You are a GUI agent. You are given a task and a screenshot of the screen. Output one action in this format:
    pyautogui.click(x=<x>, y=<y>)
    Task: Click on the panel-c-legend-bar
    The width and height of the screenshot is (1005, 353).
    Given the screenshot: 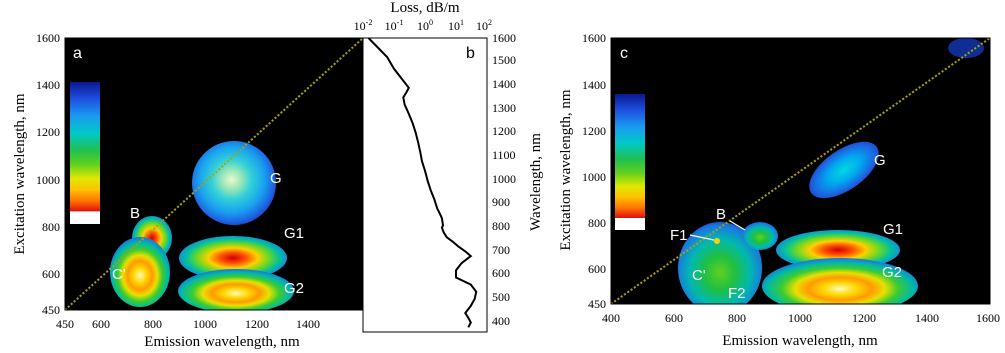 What is the action you would take?
    pyautogui.click(x=630, y=162)
    